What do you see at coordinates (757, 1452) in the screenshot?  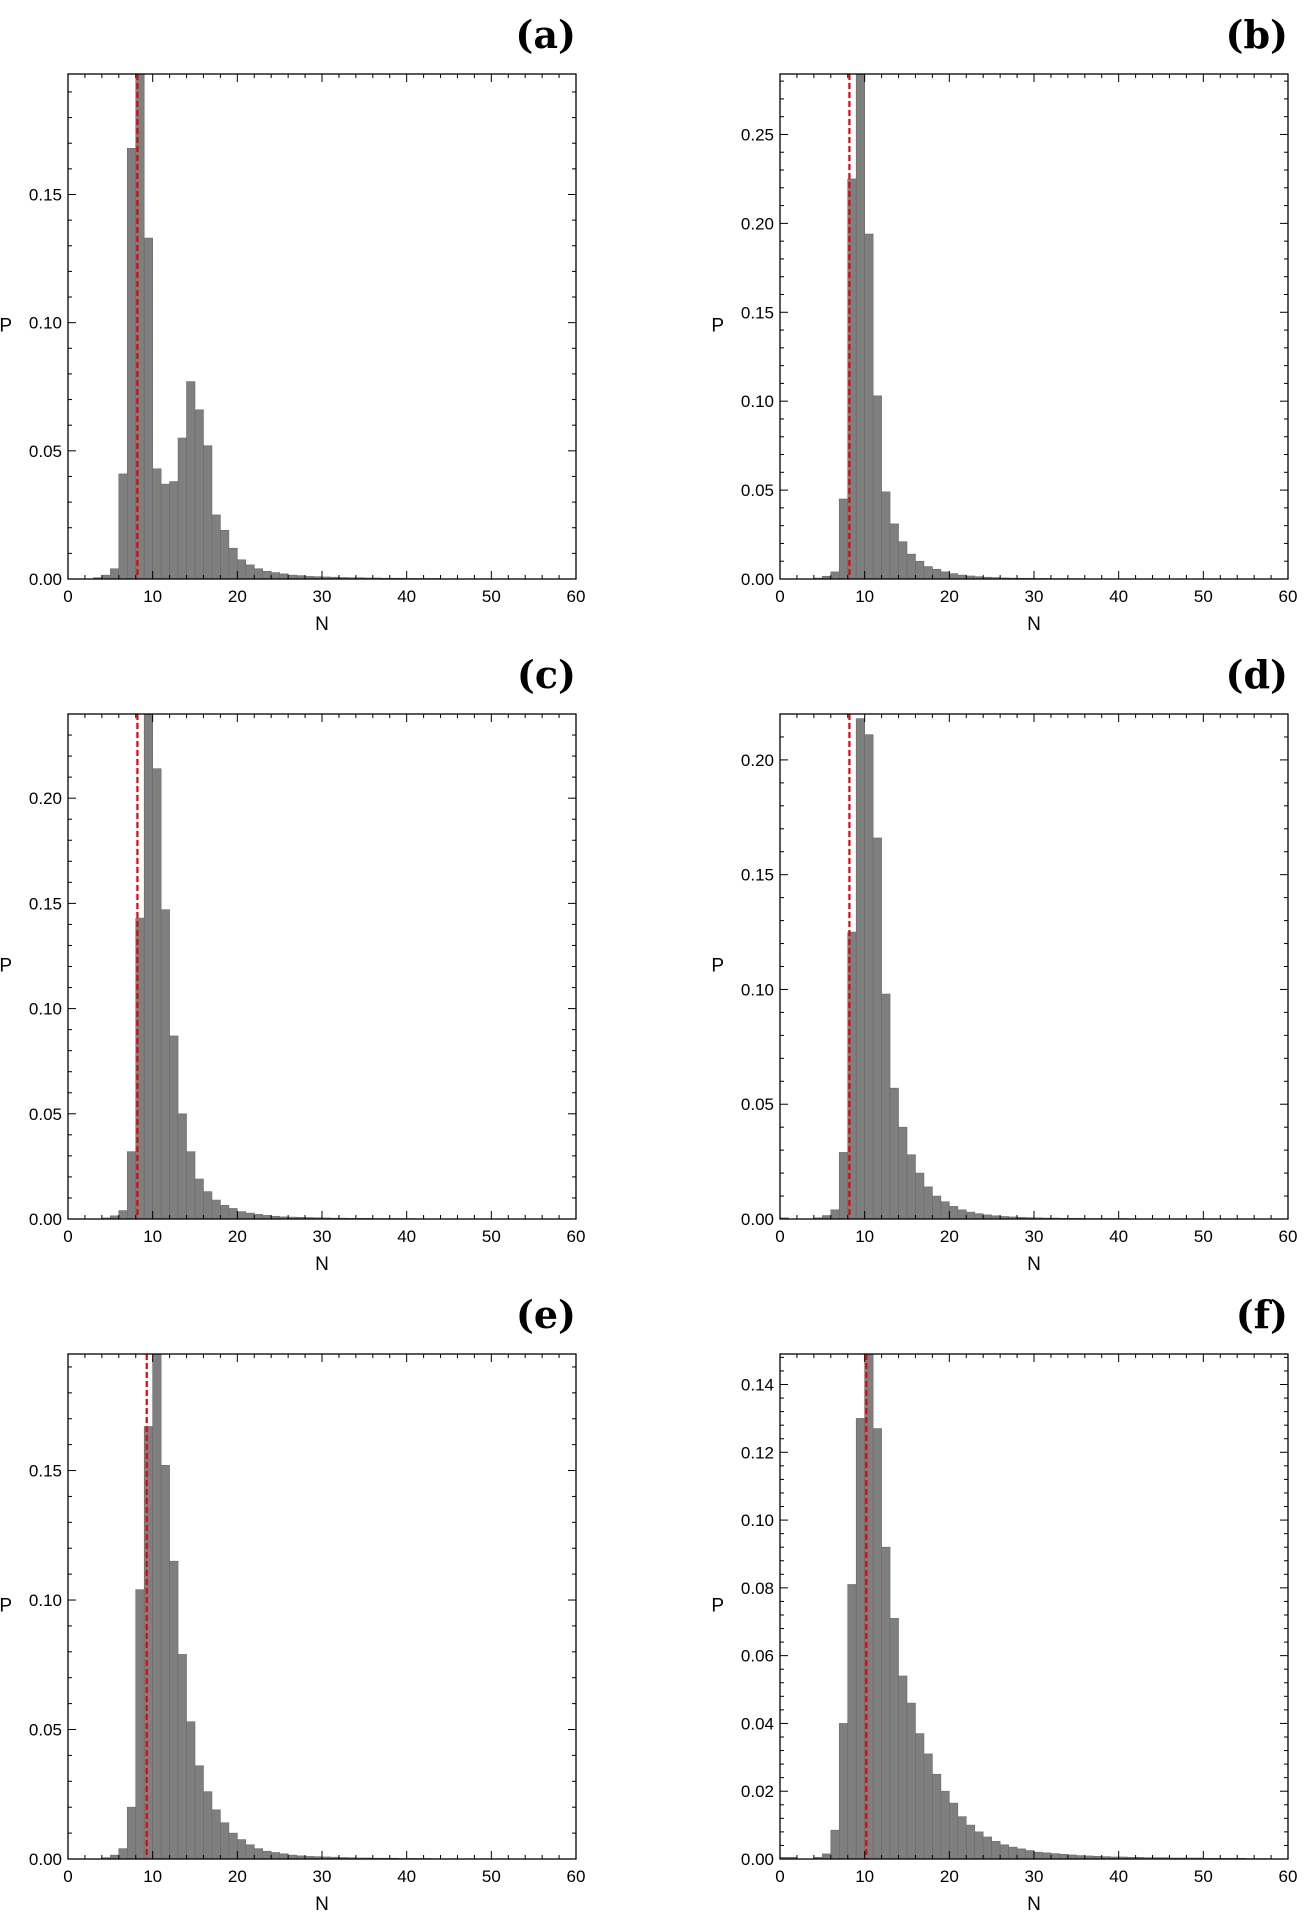 I see `y-tick-label: 0.12` at bounding box center [757, 1452].